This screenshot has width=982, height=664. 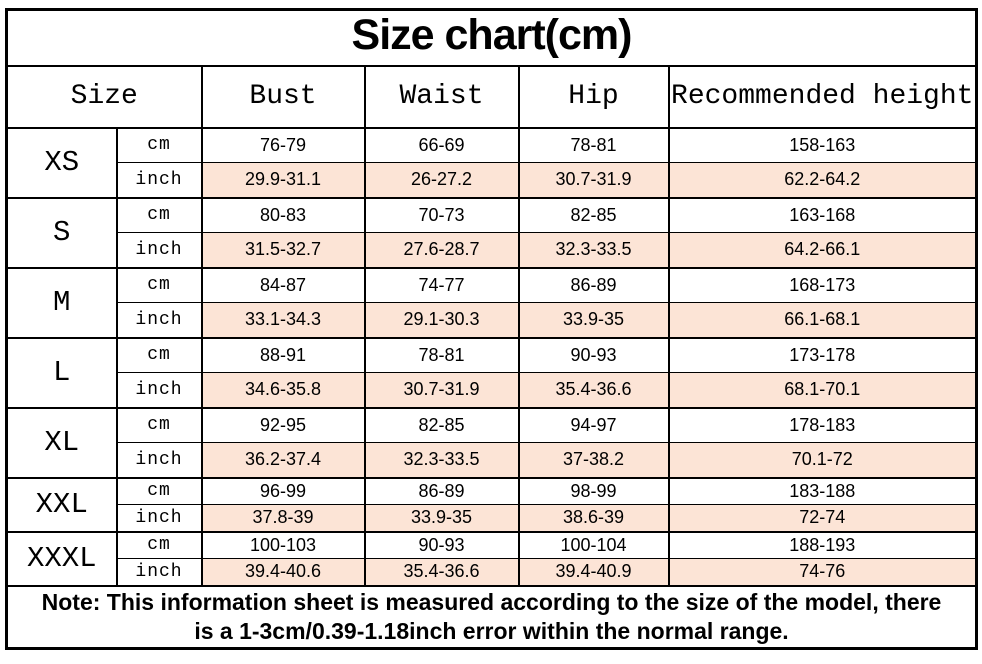 I want to click on hip-inch-cell: 39.4-40.9, so click(x=593, y=572).